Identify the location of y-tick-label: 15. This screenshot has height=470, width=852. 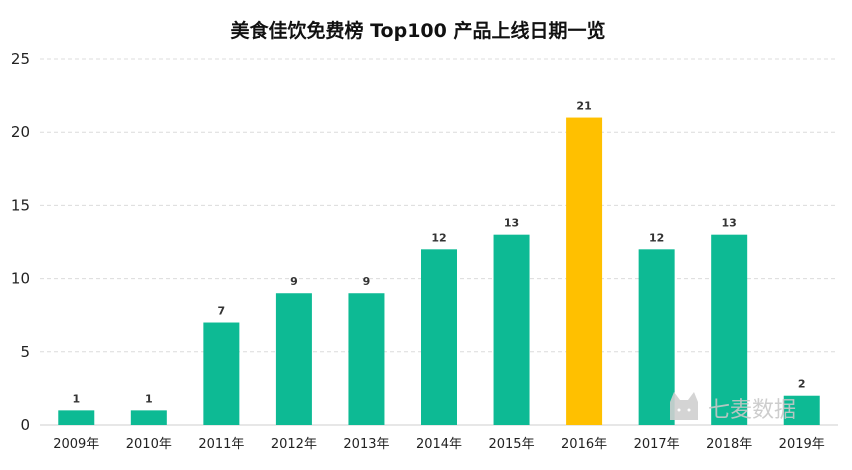
(20, 205).